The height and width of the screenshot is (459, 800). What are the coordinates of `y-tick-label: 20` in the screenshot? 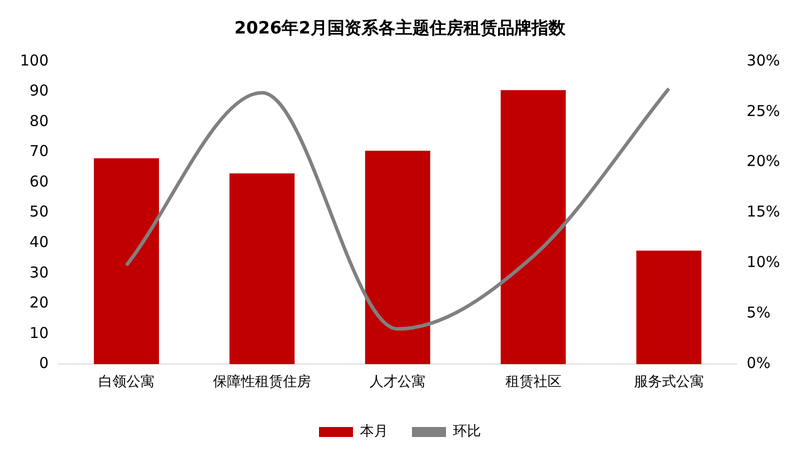 It's located at (39, 303).